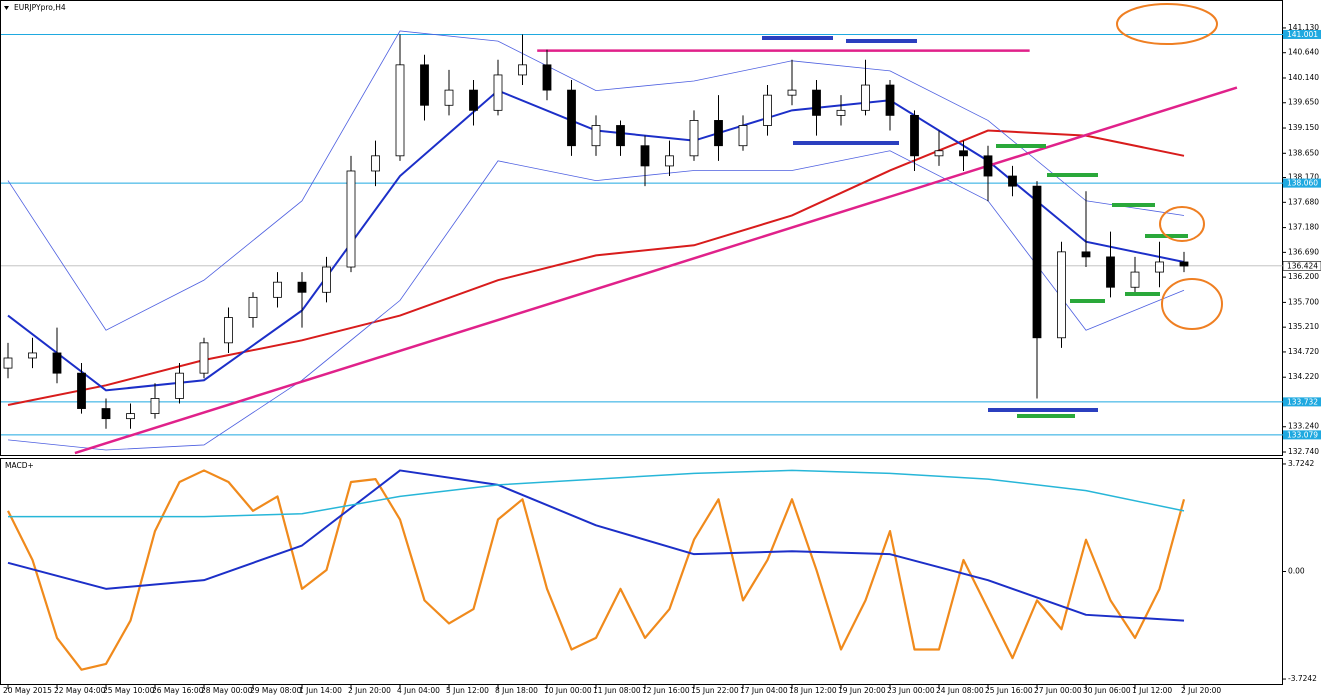 The height and width of the screenshot is (696, 1321). I want to click on x-tick-label: 4 Jun 04:00, so click(418, 690).